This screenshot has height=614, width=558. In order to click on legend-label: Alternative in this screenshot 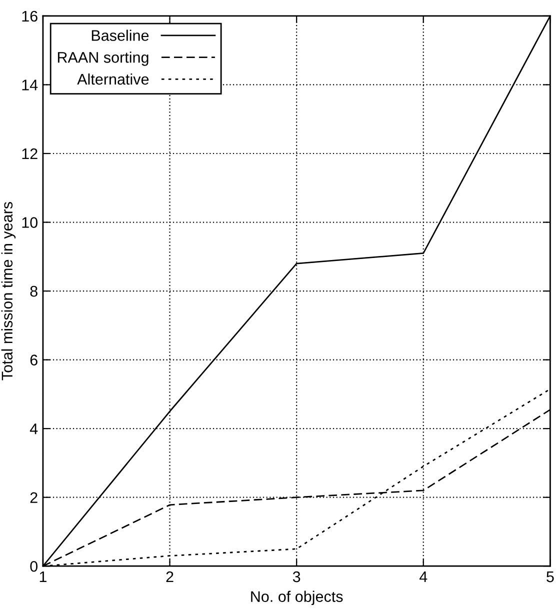, I will do `click(113, 79)`.